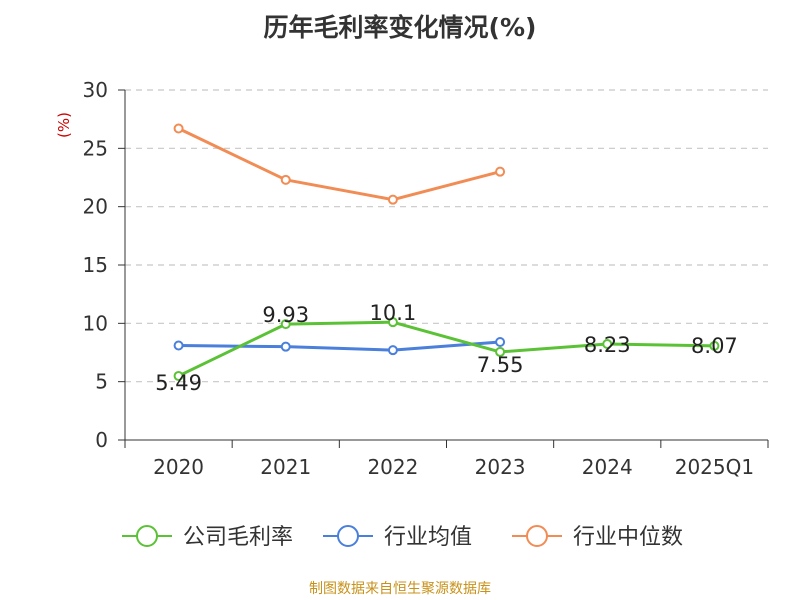 Image resolution: width=800 pixels, height=600 pixels. Describe the element at coordinates (95, 265) in the screenshot. I see `y-tick-label: 15` at that location.